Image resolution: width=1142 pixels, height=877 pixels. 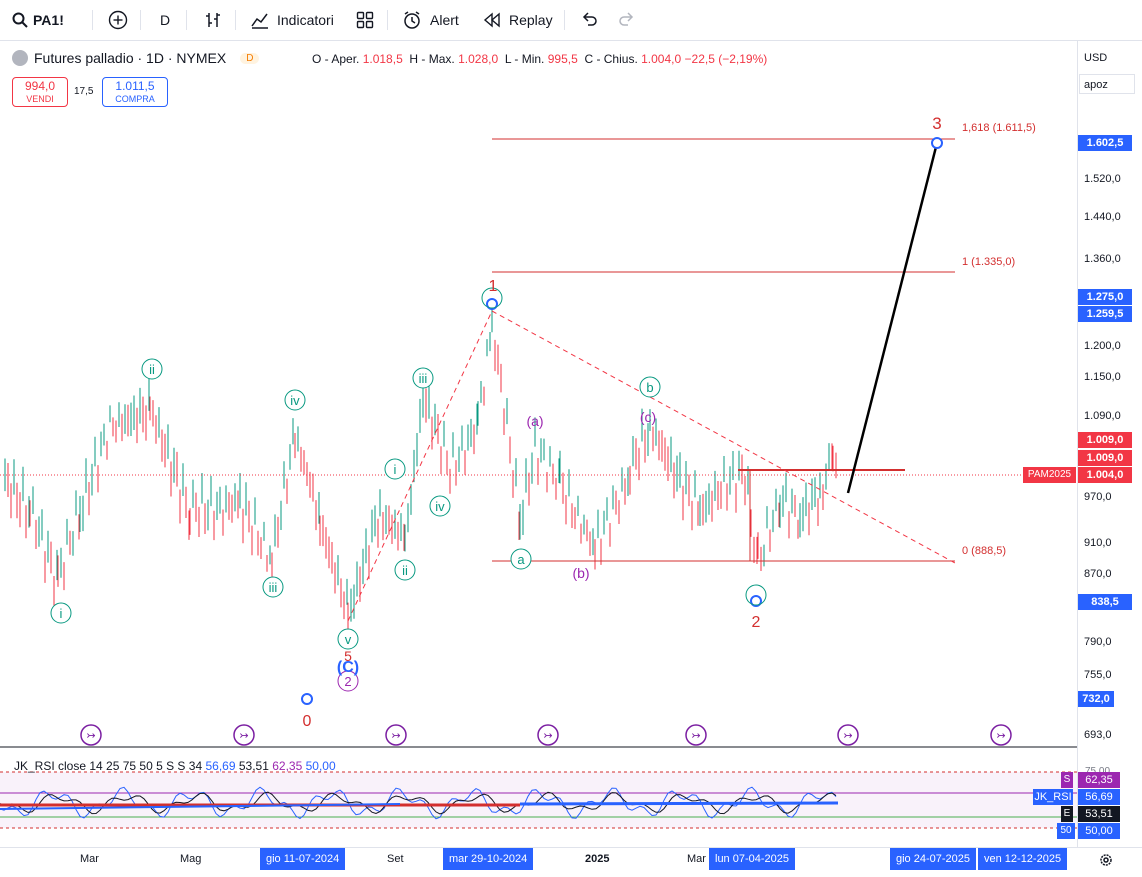 I want to click on chart-type-button, so click(x=213, y=20).